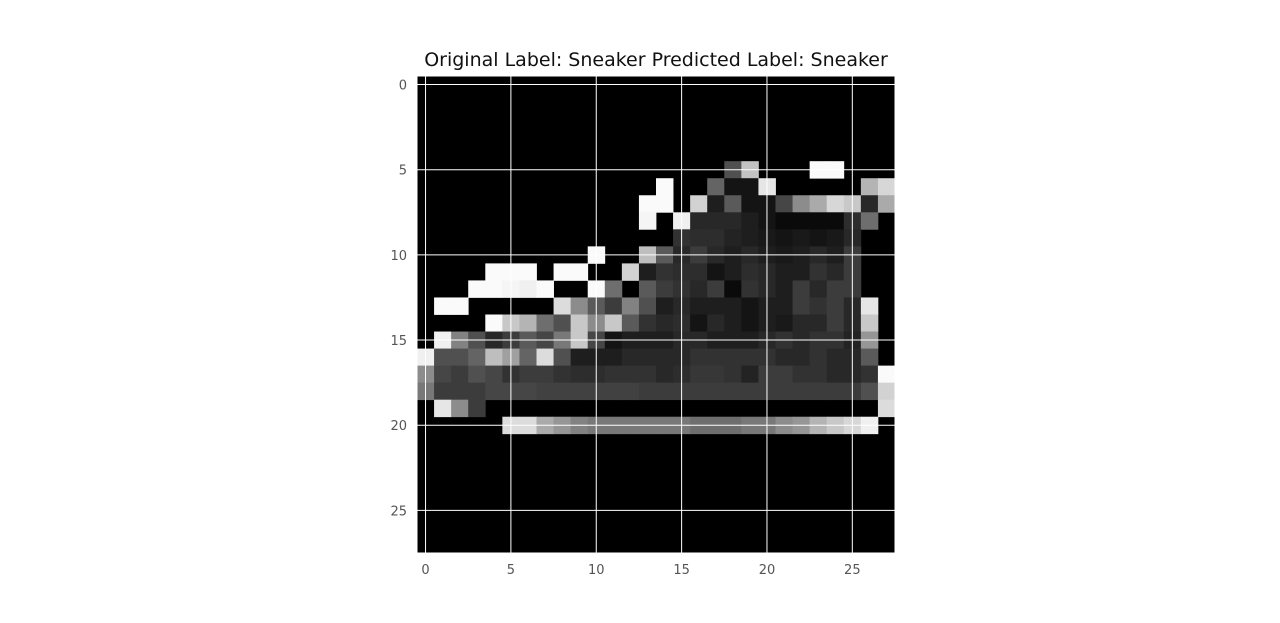  What do you see at coordinates (640, 570) in the screenshot?
I see `x-axis: 0 5 10 15 20 25` at bounding box center [640, 570].